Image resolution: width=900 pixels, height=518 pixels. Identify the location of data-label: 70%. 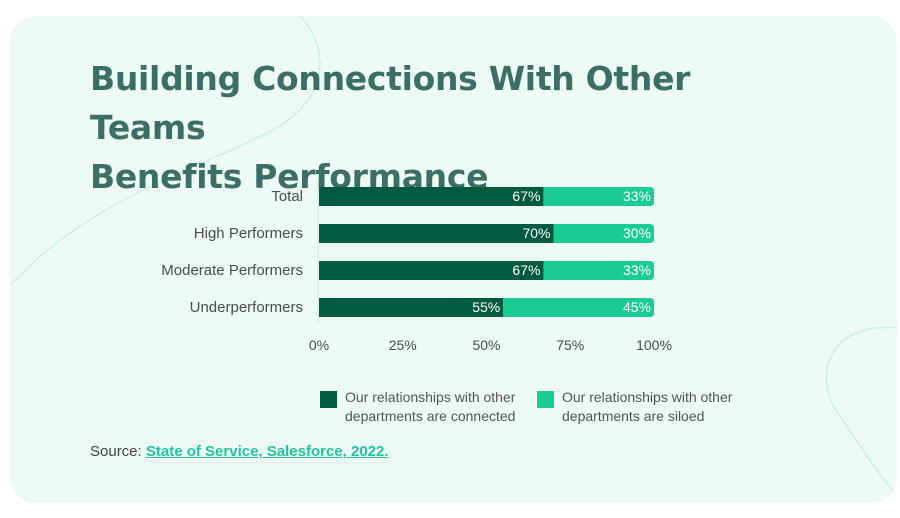
(536, 233).